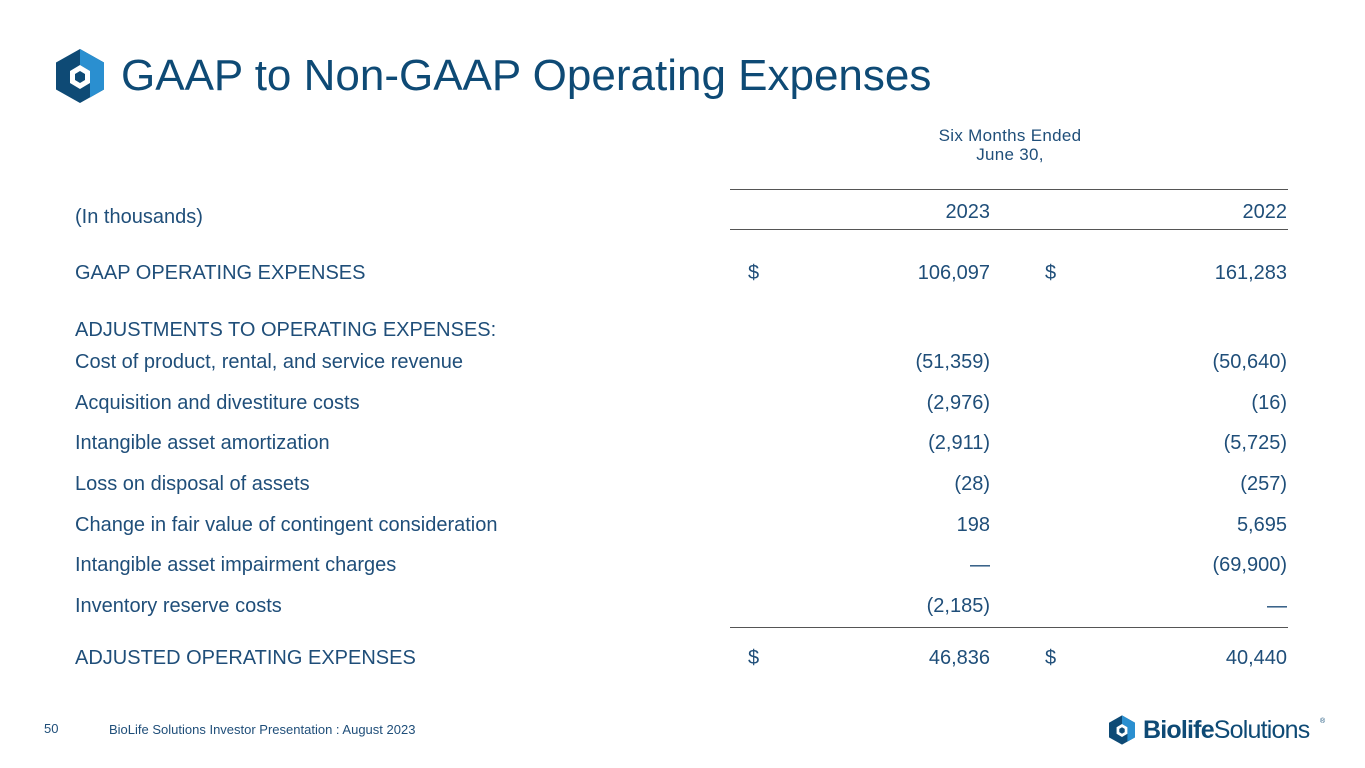 The height and width of the screenshot is (768, 1365). Describe the element at coordinates (1261, 525) in the screenshot. I see `adjustment-row-2022: 5,695` at that location.